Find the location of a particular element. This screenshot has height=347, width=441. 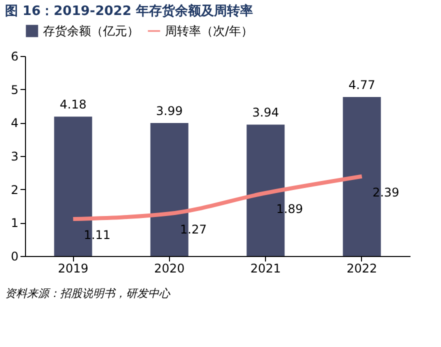

data-label: 4.77 is located at coordinates (362, 85).